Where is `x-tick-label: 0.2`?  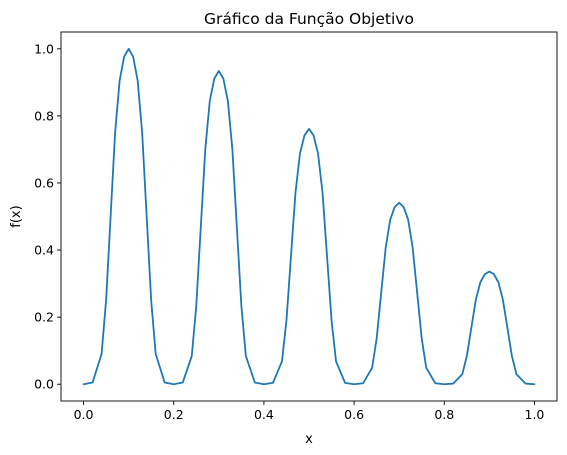 x-tick-label: 0.2 is located at coordinates (174, 414).